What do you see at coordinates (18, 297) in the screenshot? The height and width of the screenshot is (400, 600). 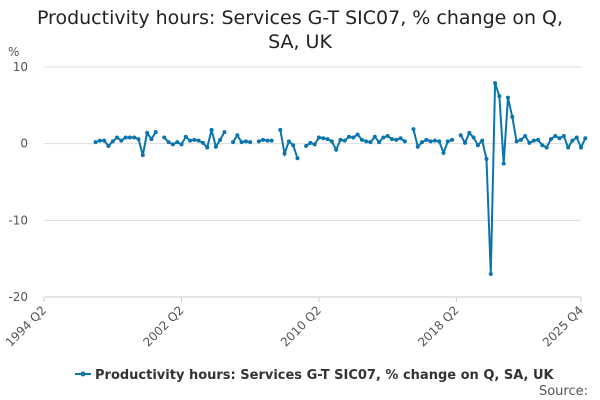 I see `y-tick-label: -20` at bounding box center [18, 297].